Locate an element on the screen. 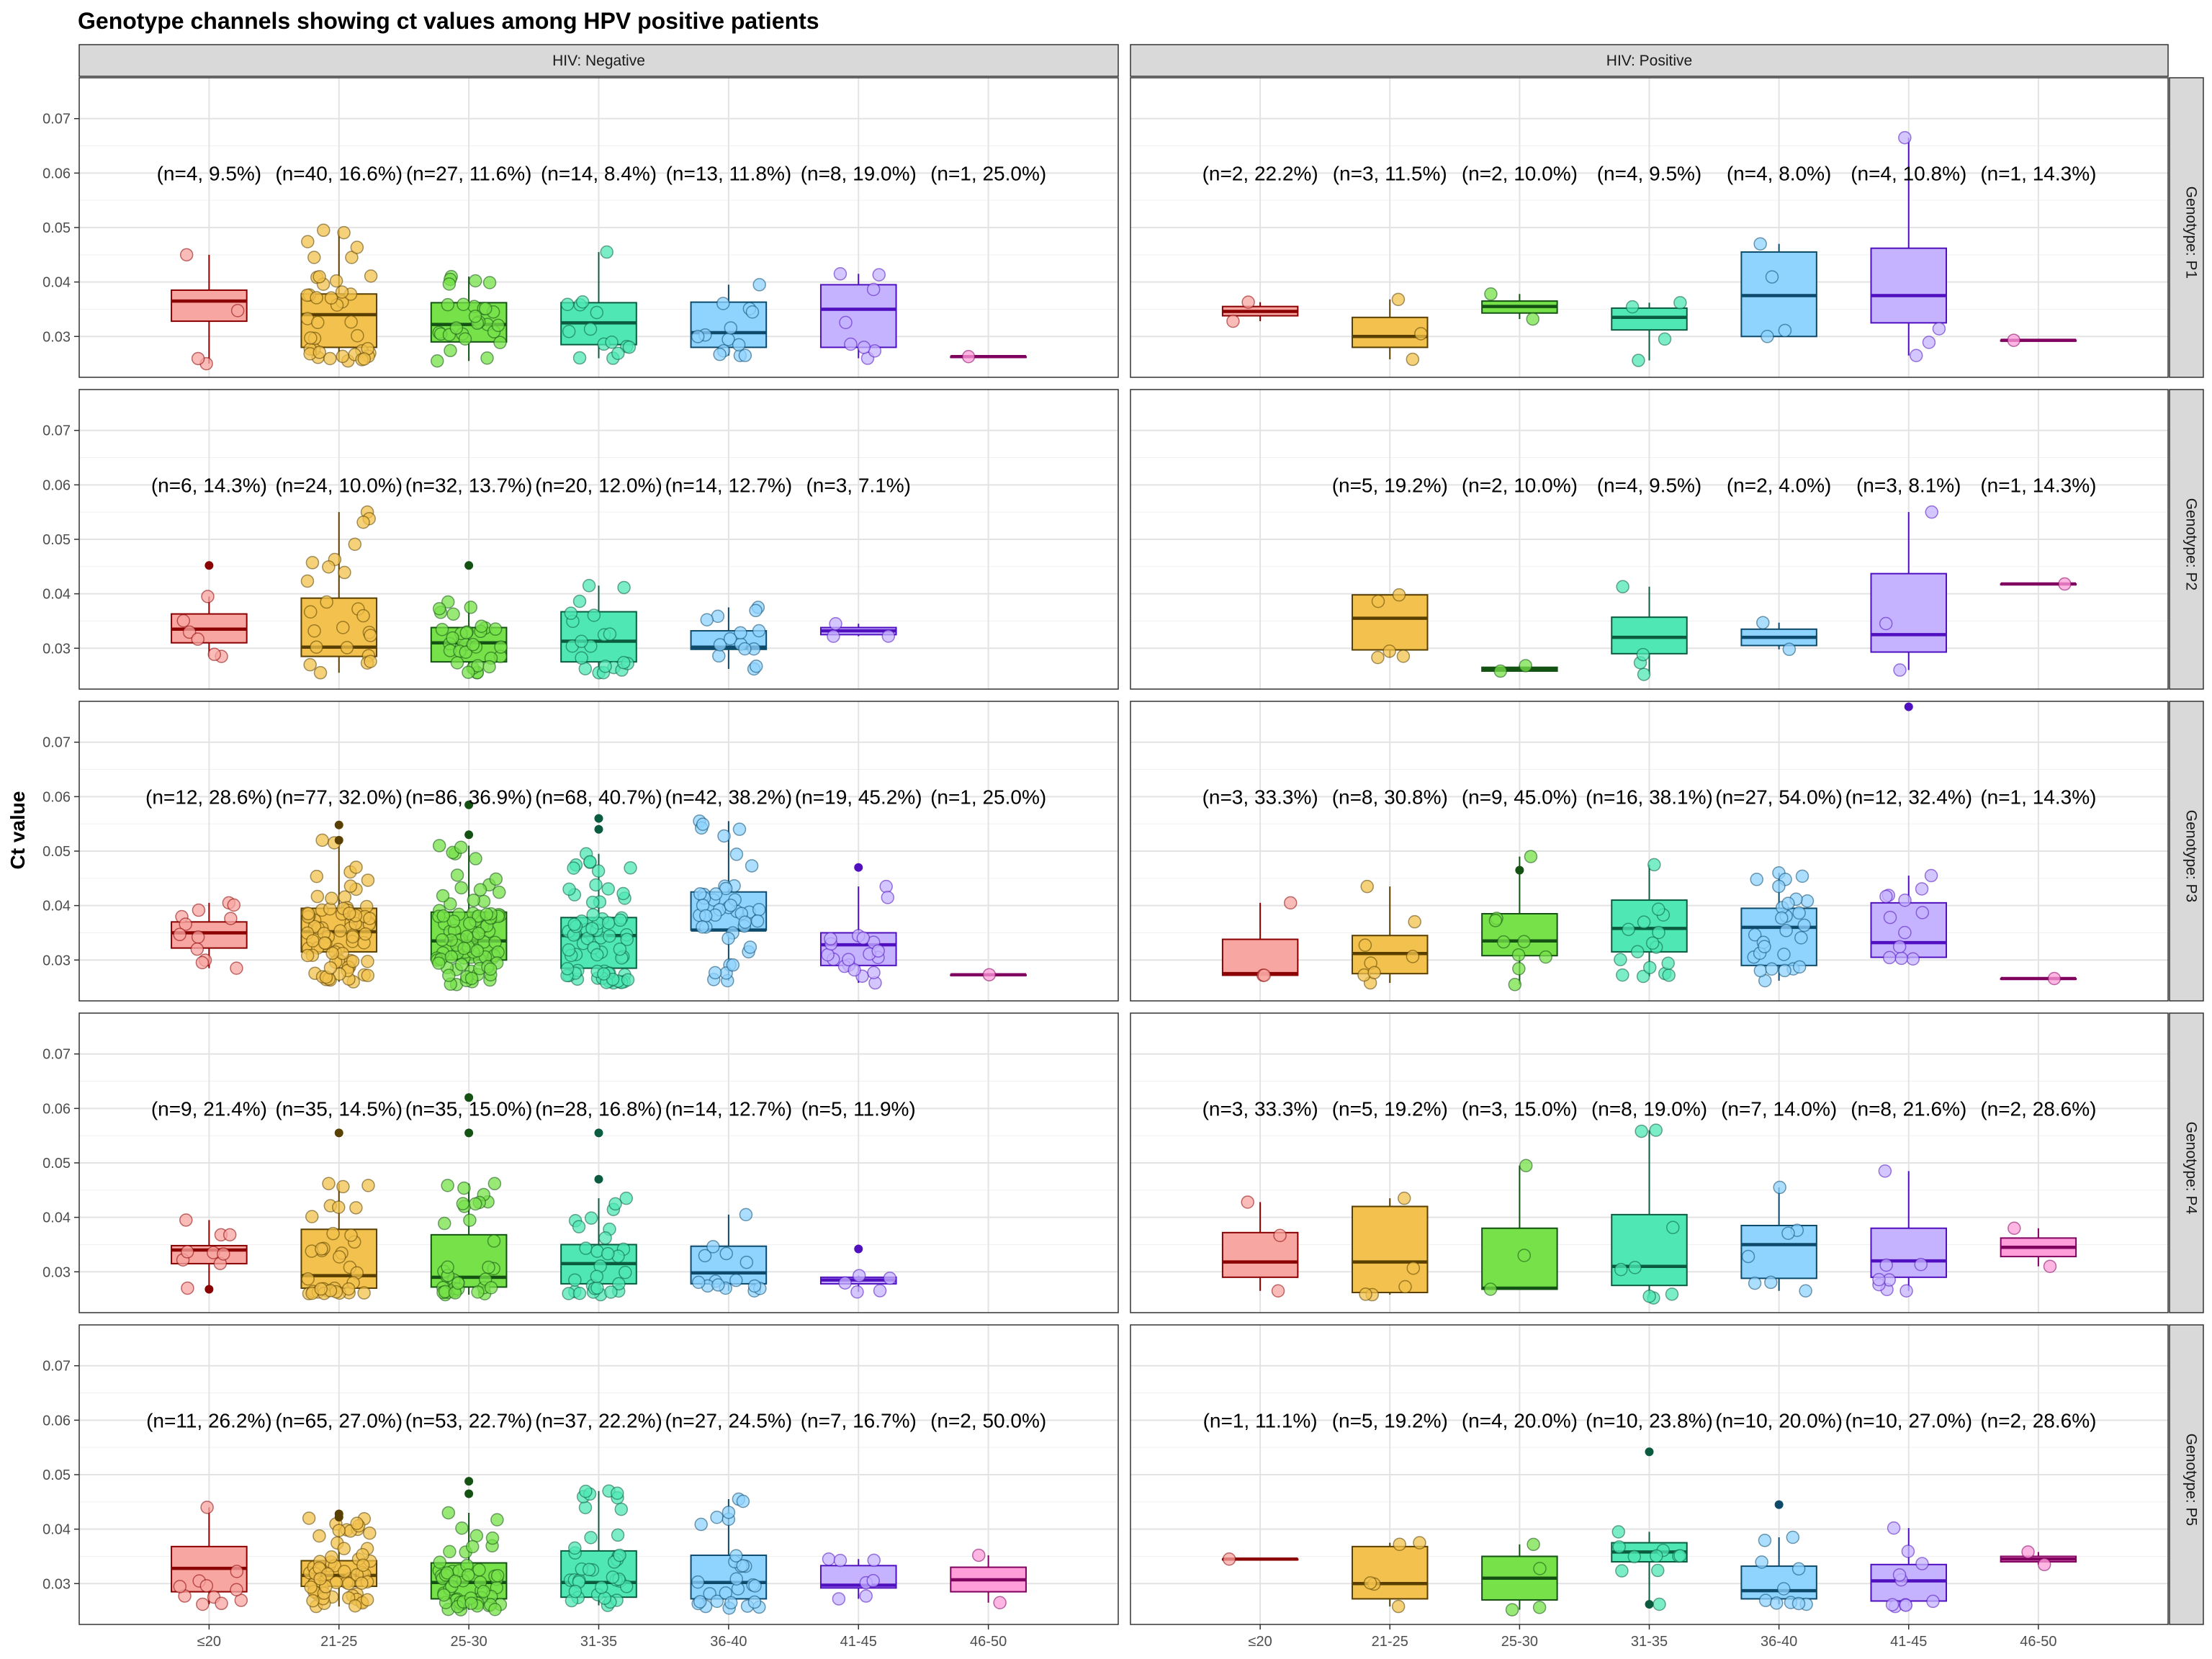 The height and width of the screenshot is (1659, 2212). column-strip-label: HIV: Positive is located at coordinates (1649, 61).